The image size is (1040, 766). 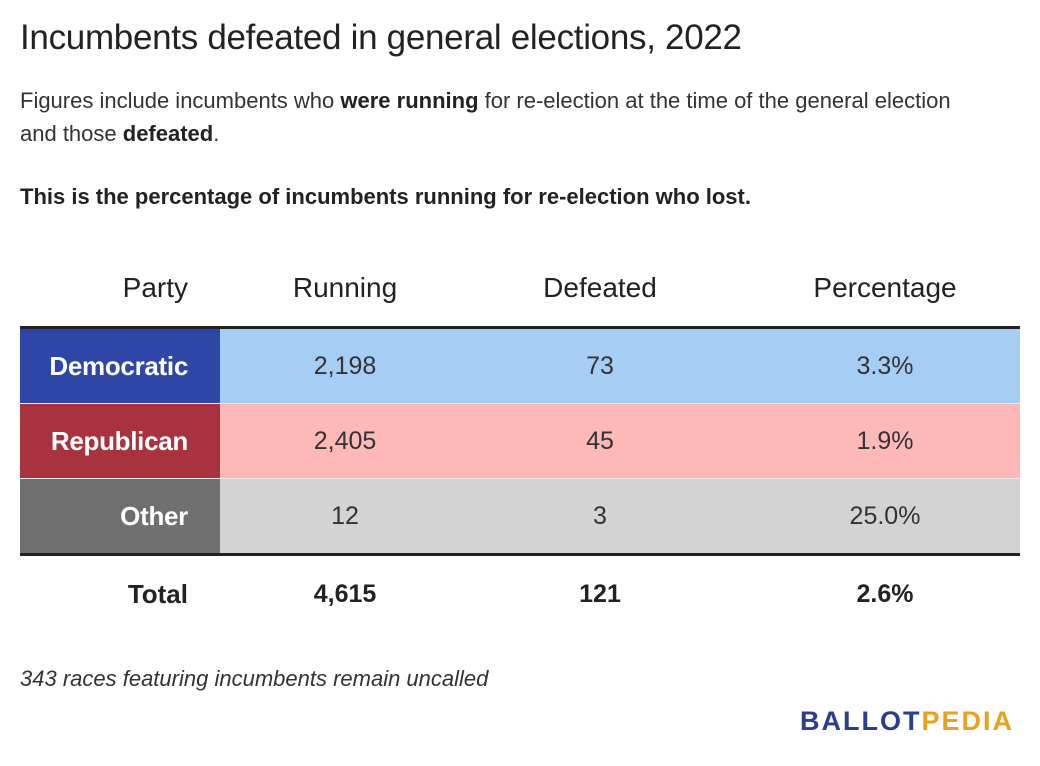 I want to click on cell-defeated-republican: 45, so click(x=600, y=441).